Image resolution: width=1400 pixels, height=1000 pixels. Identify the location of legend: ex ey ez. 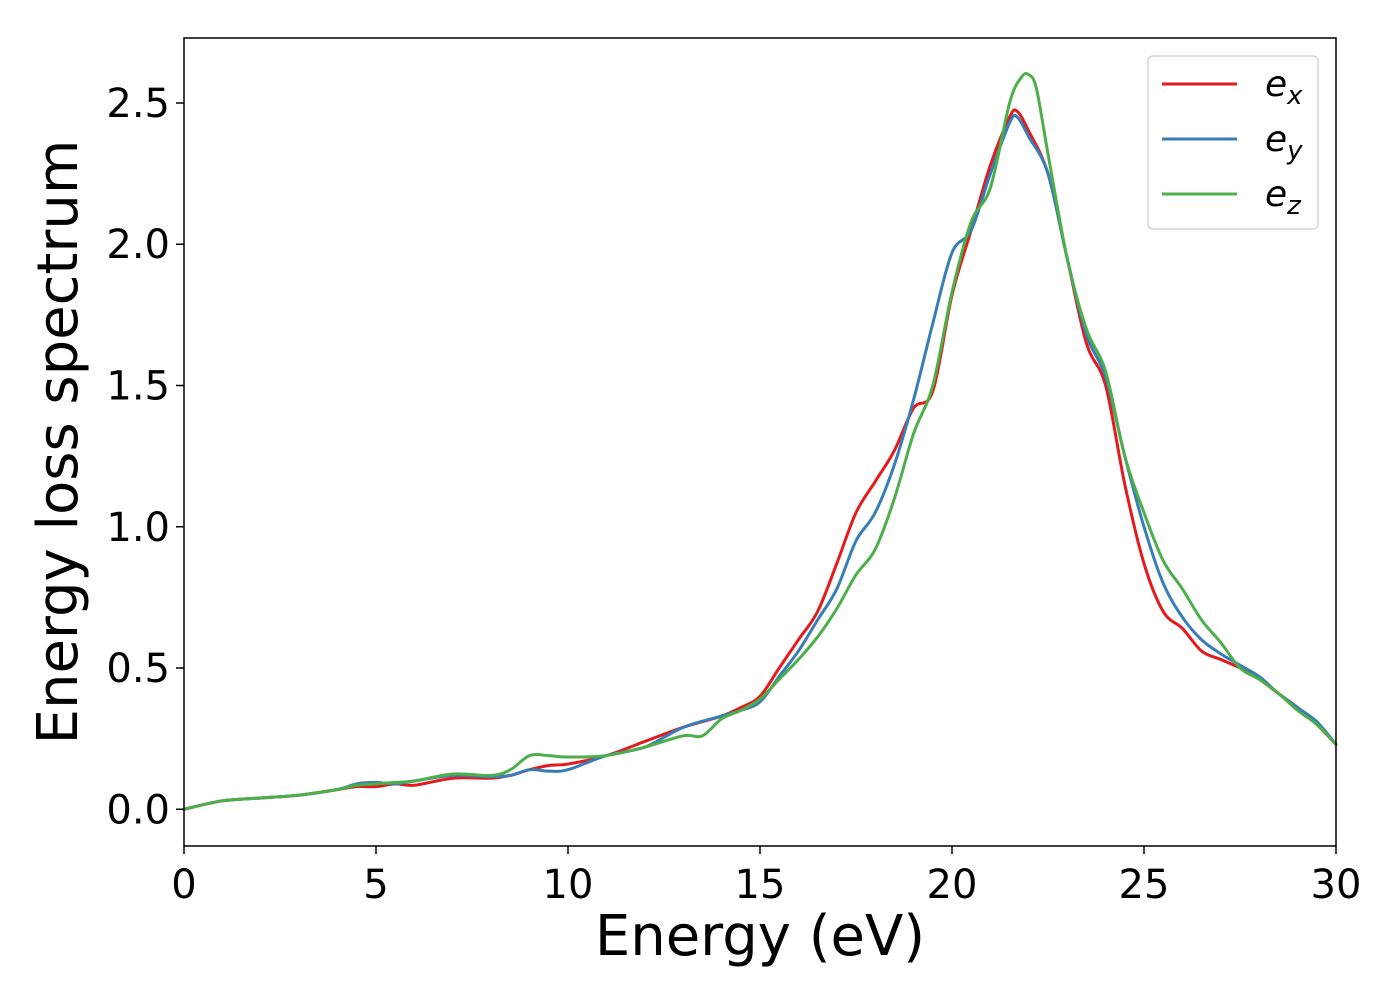
(1233, 142).